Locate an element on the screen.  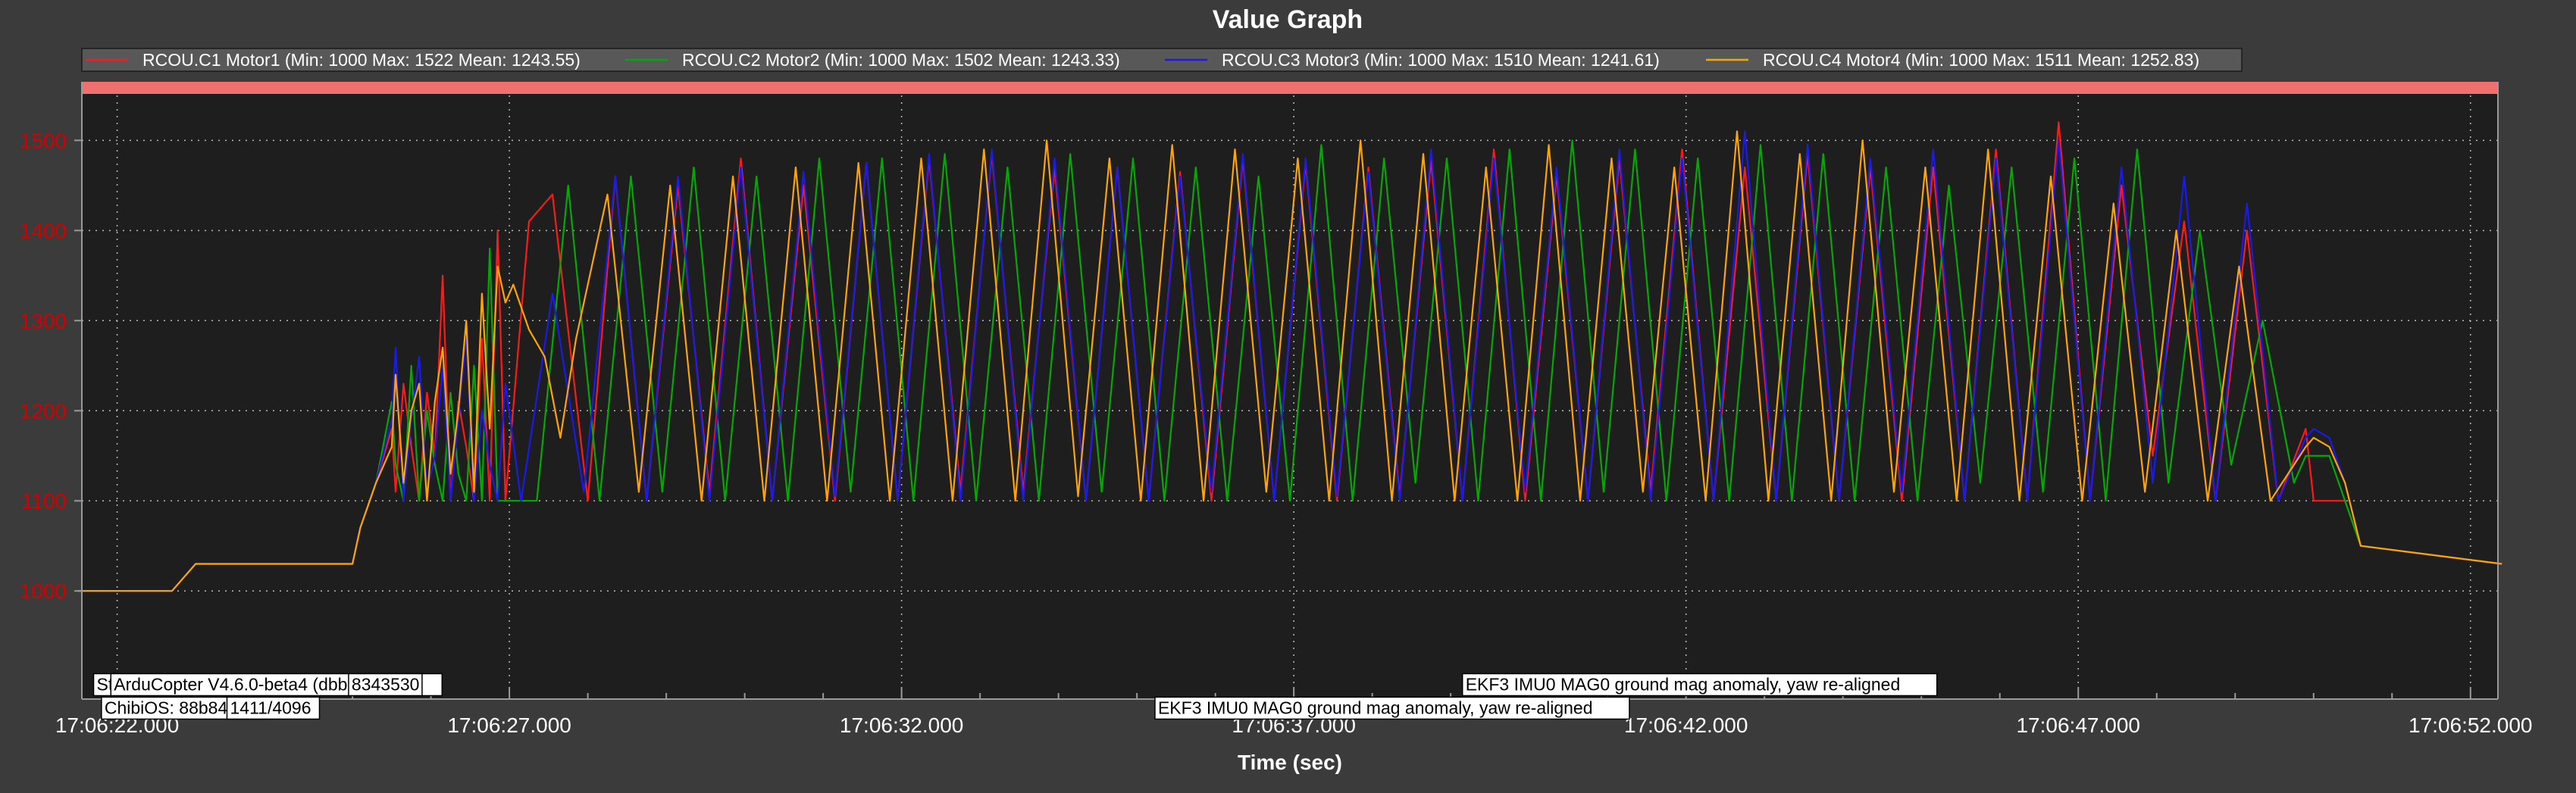
annotation-label: 8343530 is located at coordinates (385, 685).